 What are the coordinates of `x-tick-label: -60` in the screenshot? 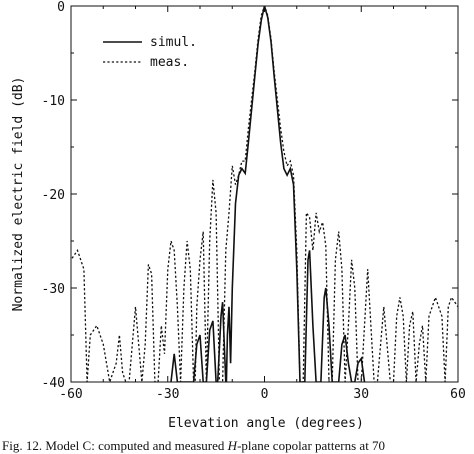 It's located at (70, 394).